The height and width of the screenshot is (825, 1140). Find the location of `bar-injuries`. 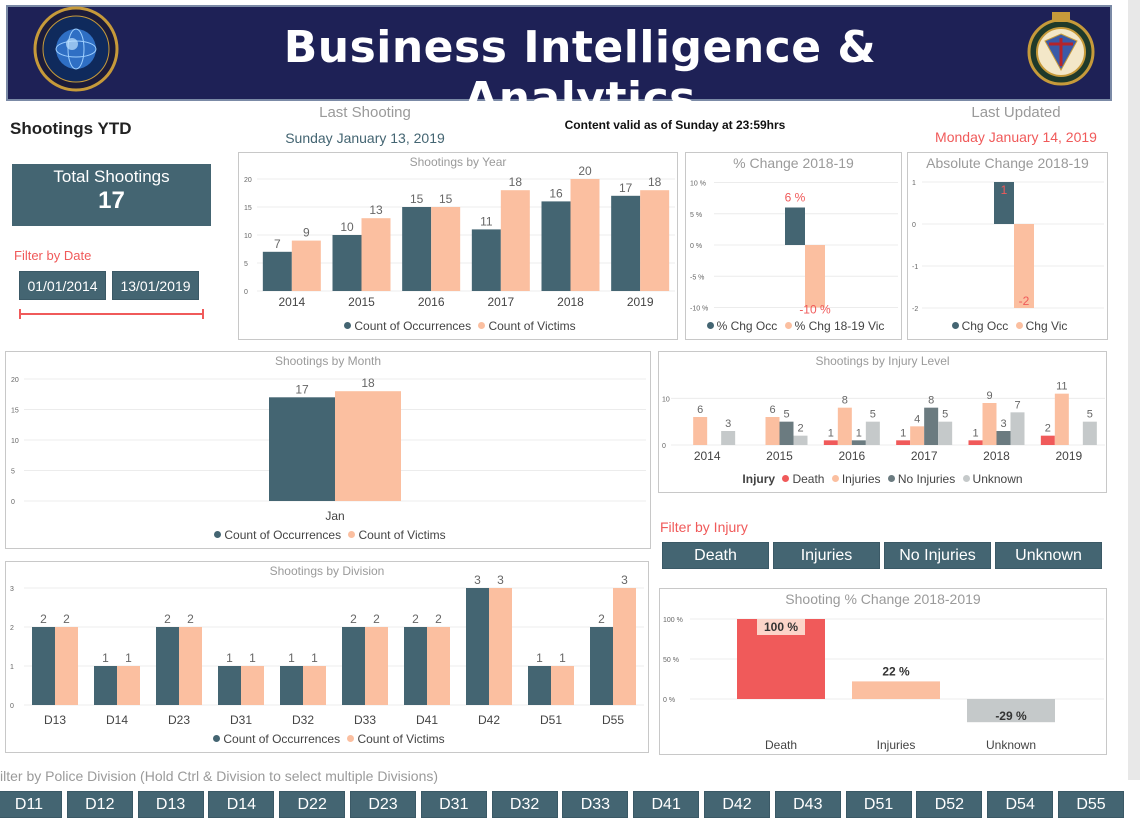

bar-injuries is located at coordinates (844, 426).